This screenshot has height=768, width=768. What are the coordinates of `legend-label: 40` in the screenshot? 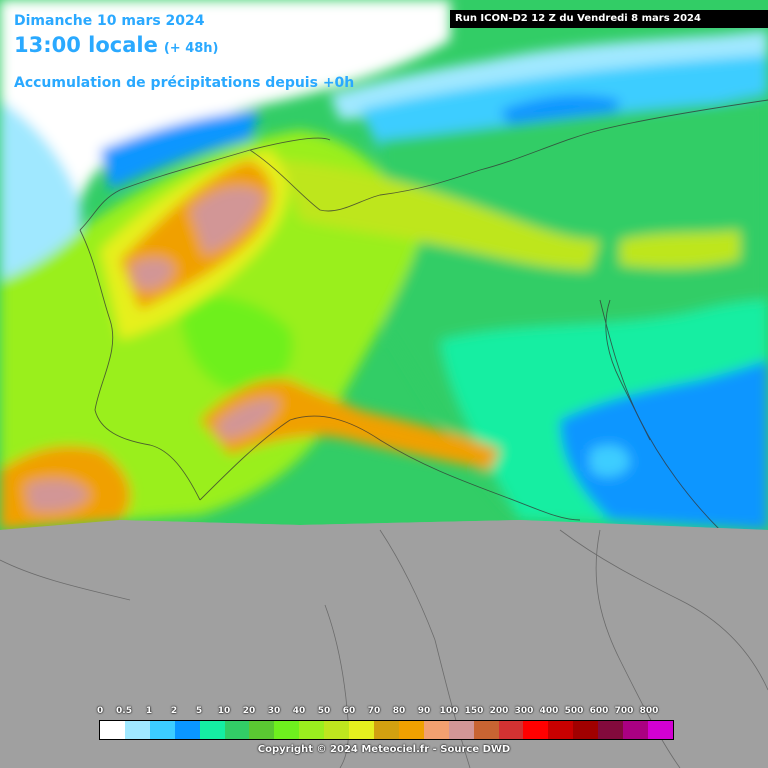 It's located at (299, 711).